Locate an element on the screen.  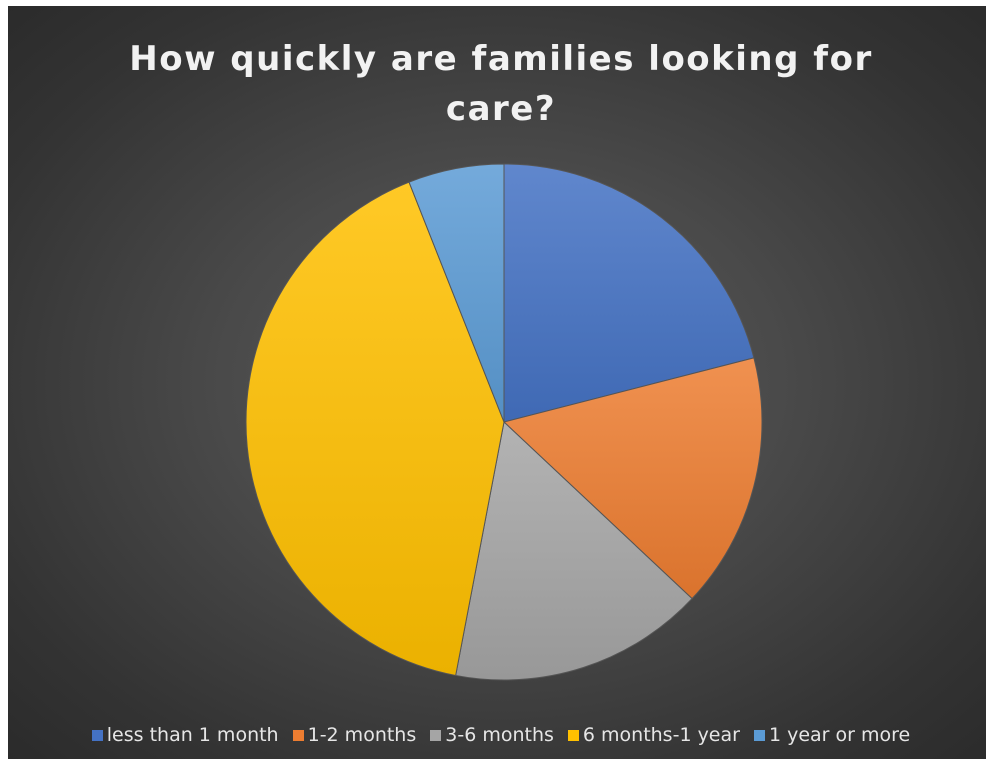
legend-item: 3-6 months is located at coordinates (492, 735).